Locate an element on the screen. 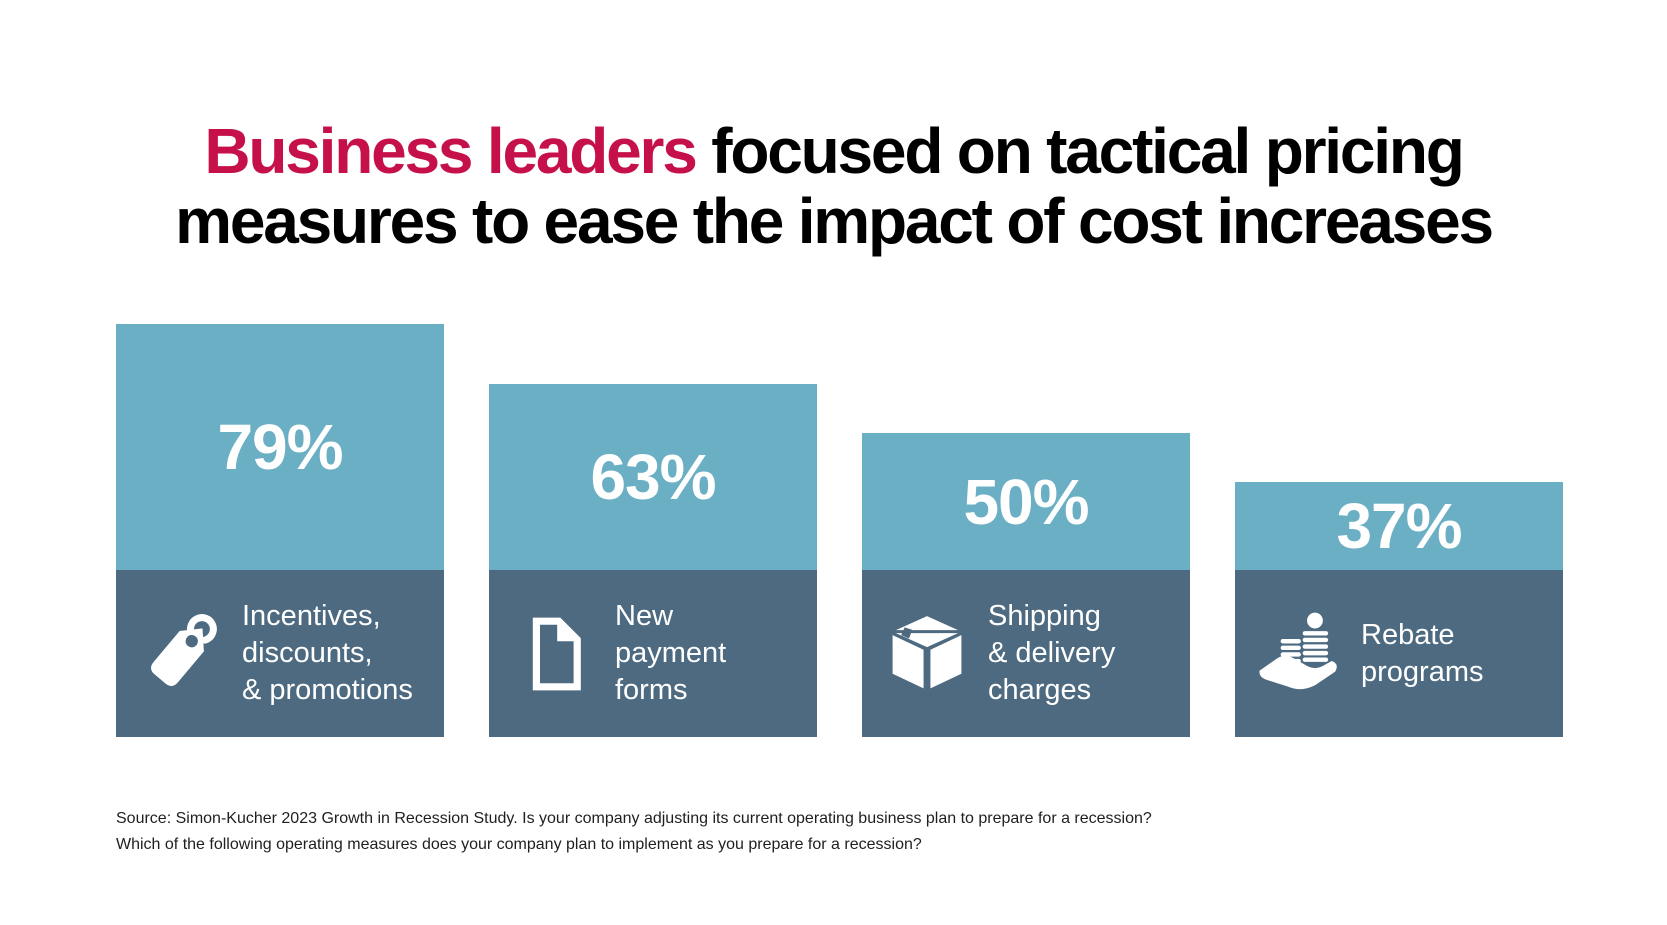 This screenshot has height=925, width=1667. bar-label: Shipping & delivery charges is located at coordinates (1052, 653).